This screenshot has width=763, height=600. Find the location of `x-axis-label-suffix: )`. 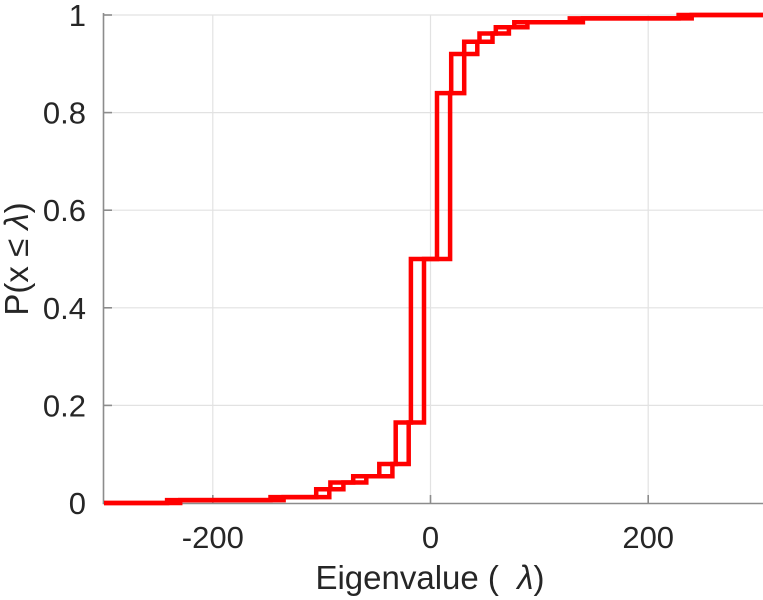

x-axis-label-suffix: ) is located at coordinates (539, 577).